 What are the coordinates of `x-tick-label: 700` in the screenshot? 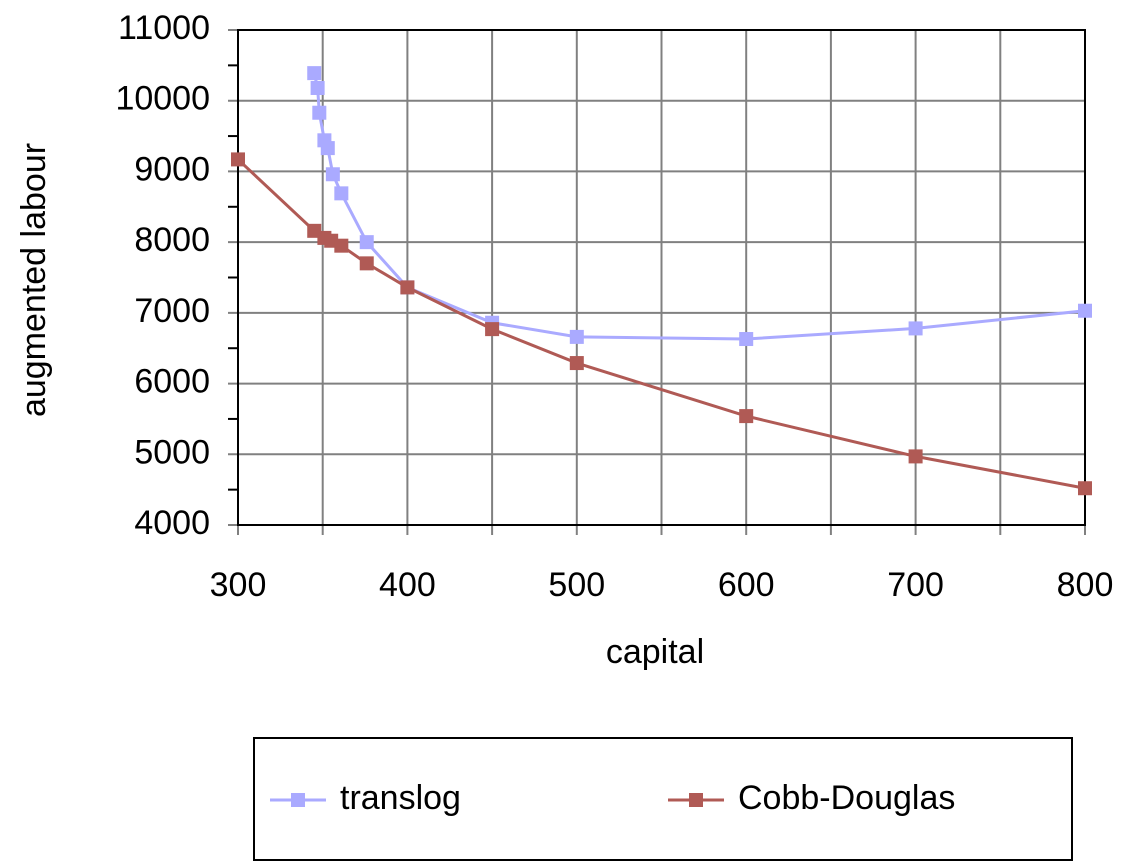 It's located at (915, 585).